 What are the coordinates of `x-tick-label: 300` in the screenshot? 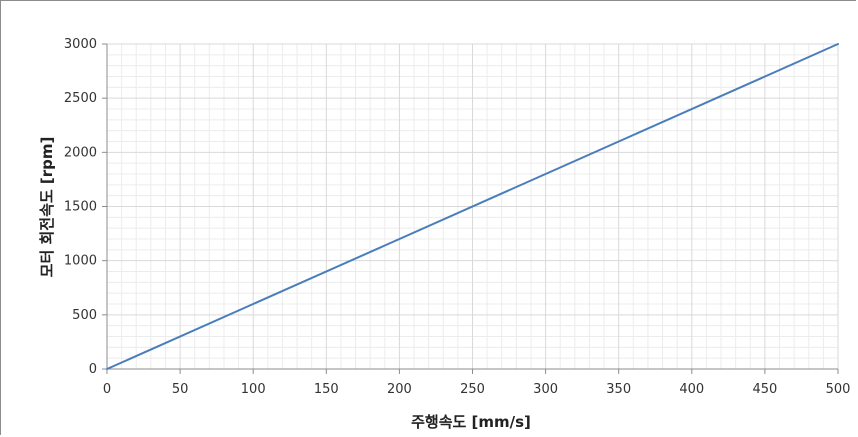 It's located at (545, 389).